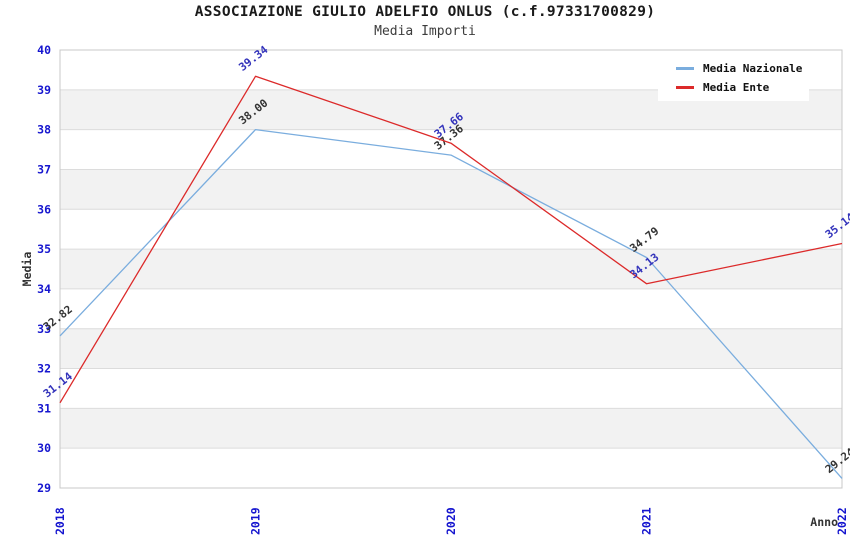  Describe the element at coordinates (753, 68) in the screenshot. I see `legend-label: Media Nazionale` at that location.